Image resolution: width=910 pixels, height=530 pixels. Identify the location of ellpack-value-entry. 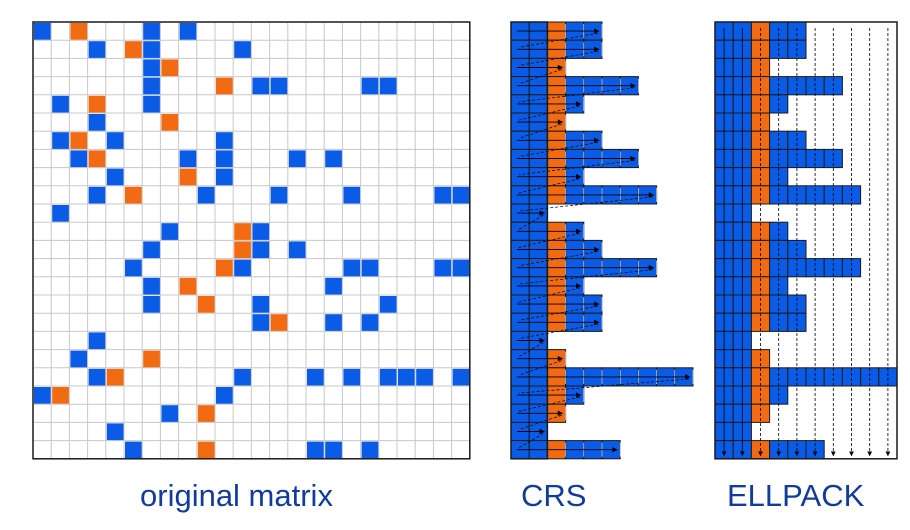
(797, 31).